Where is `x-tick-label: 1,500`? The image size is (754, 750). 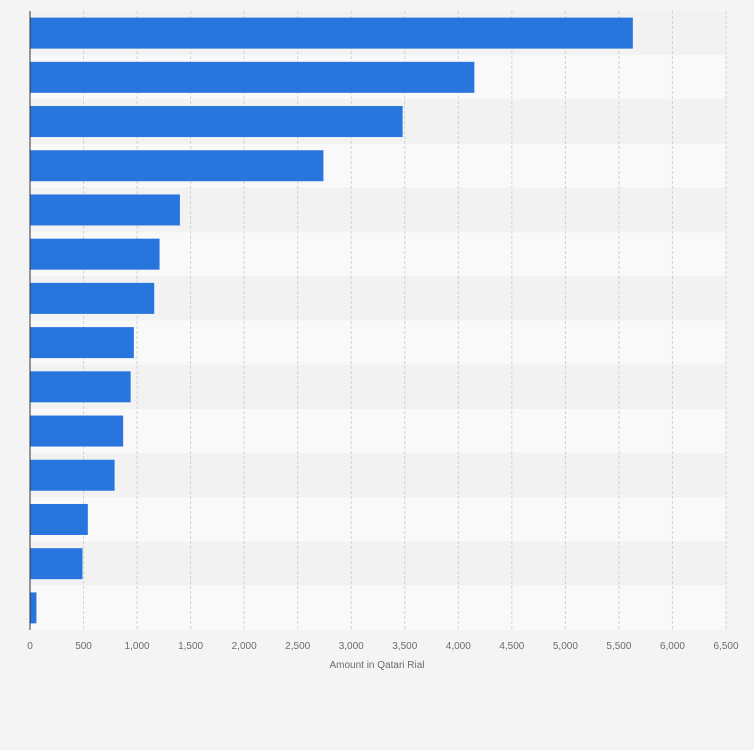
x-tick-label: 1,500 is located at coordinates (190, 646).